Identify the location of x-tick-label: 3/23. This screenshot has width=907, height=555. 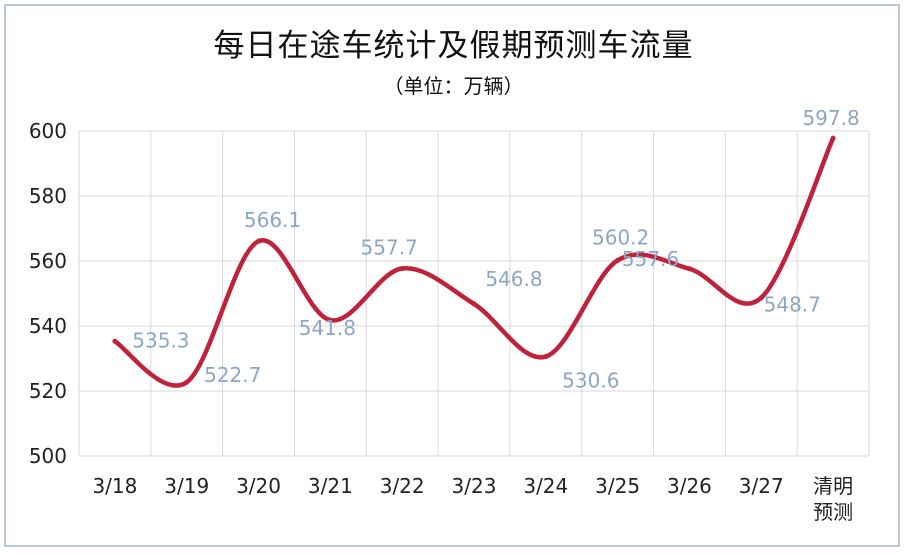
(474, 486).